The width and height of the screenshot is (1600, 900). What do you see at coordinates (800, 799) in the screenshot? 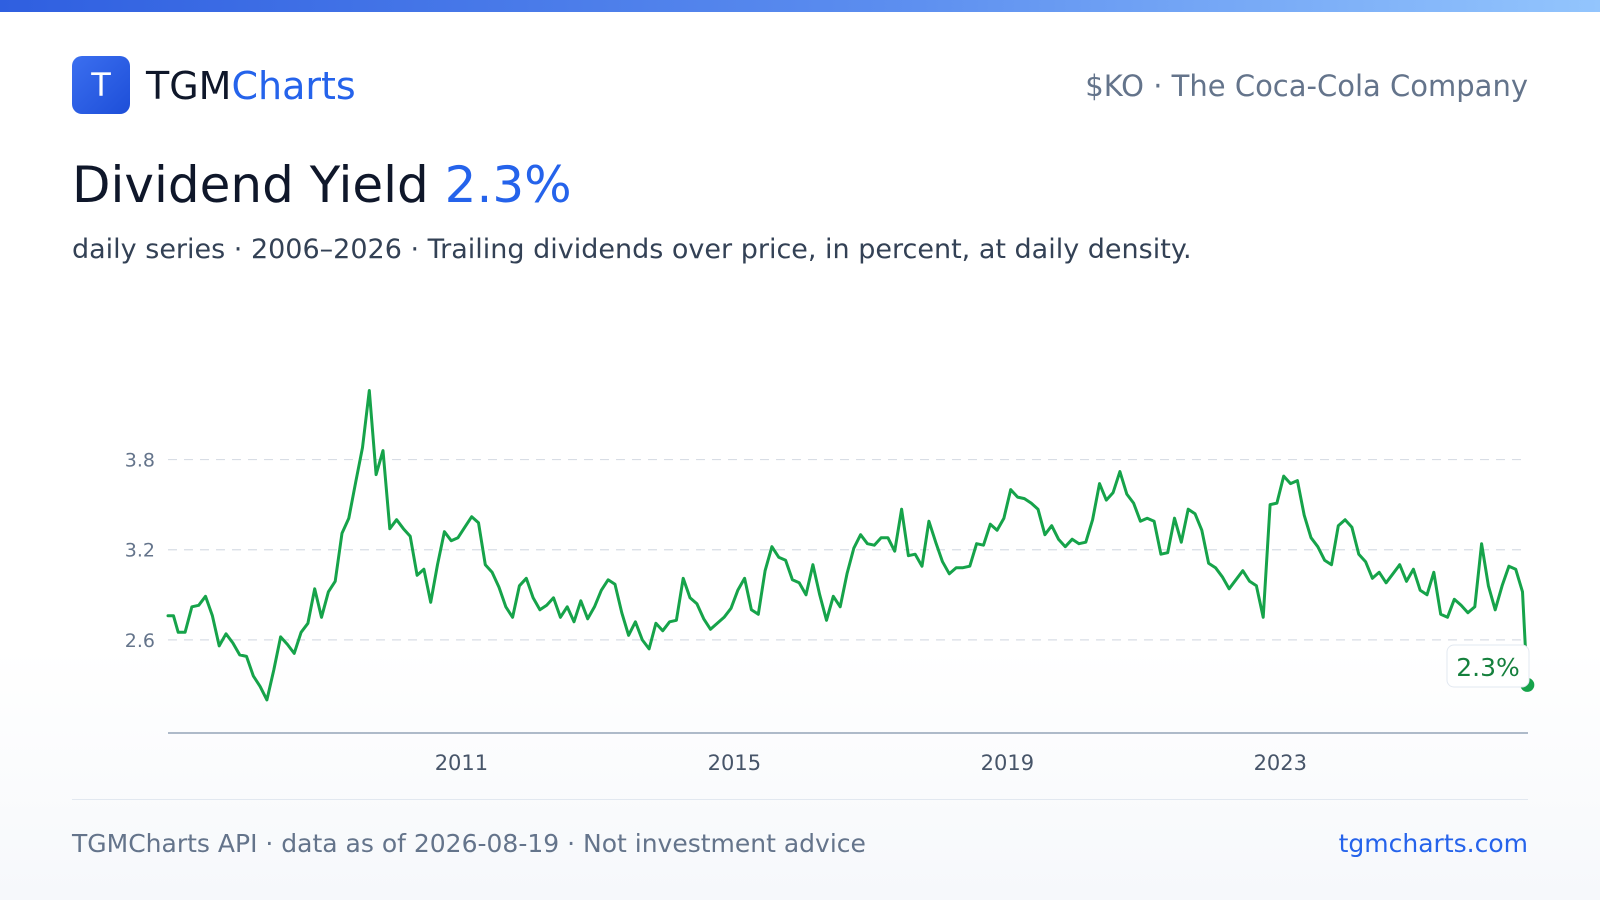
I see `footer-divider` at bounding box center [800, 799].